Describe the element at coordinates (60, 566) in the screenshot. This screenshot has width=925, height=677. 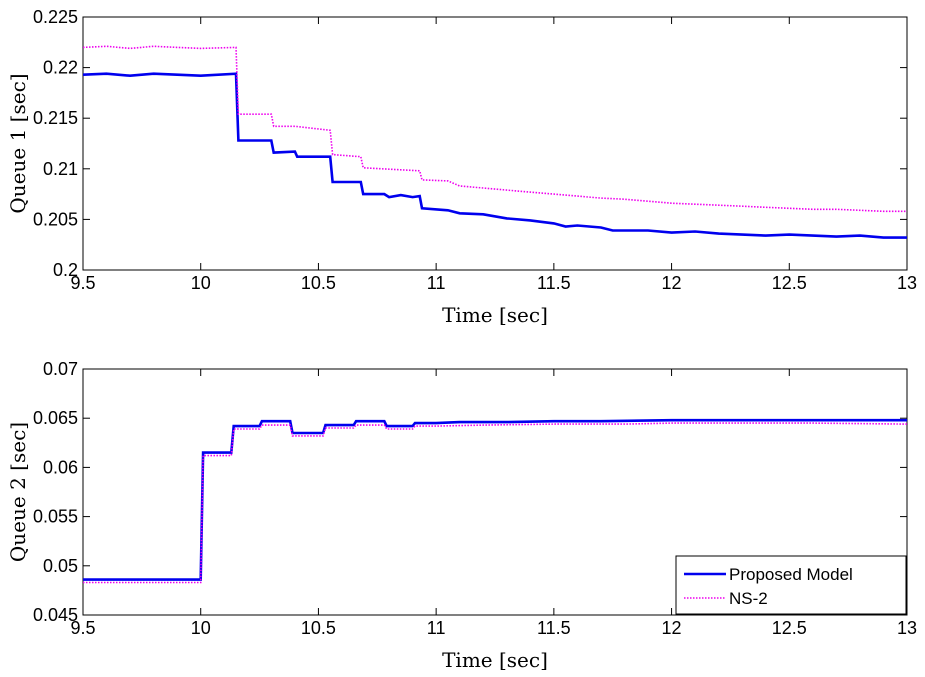
I see `y-tick-label: 0.05` at that location.